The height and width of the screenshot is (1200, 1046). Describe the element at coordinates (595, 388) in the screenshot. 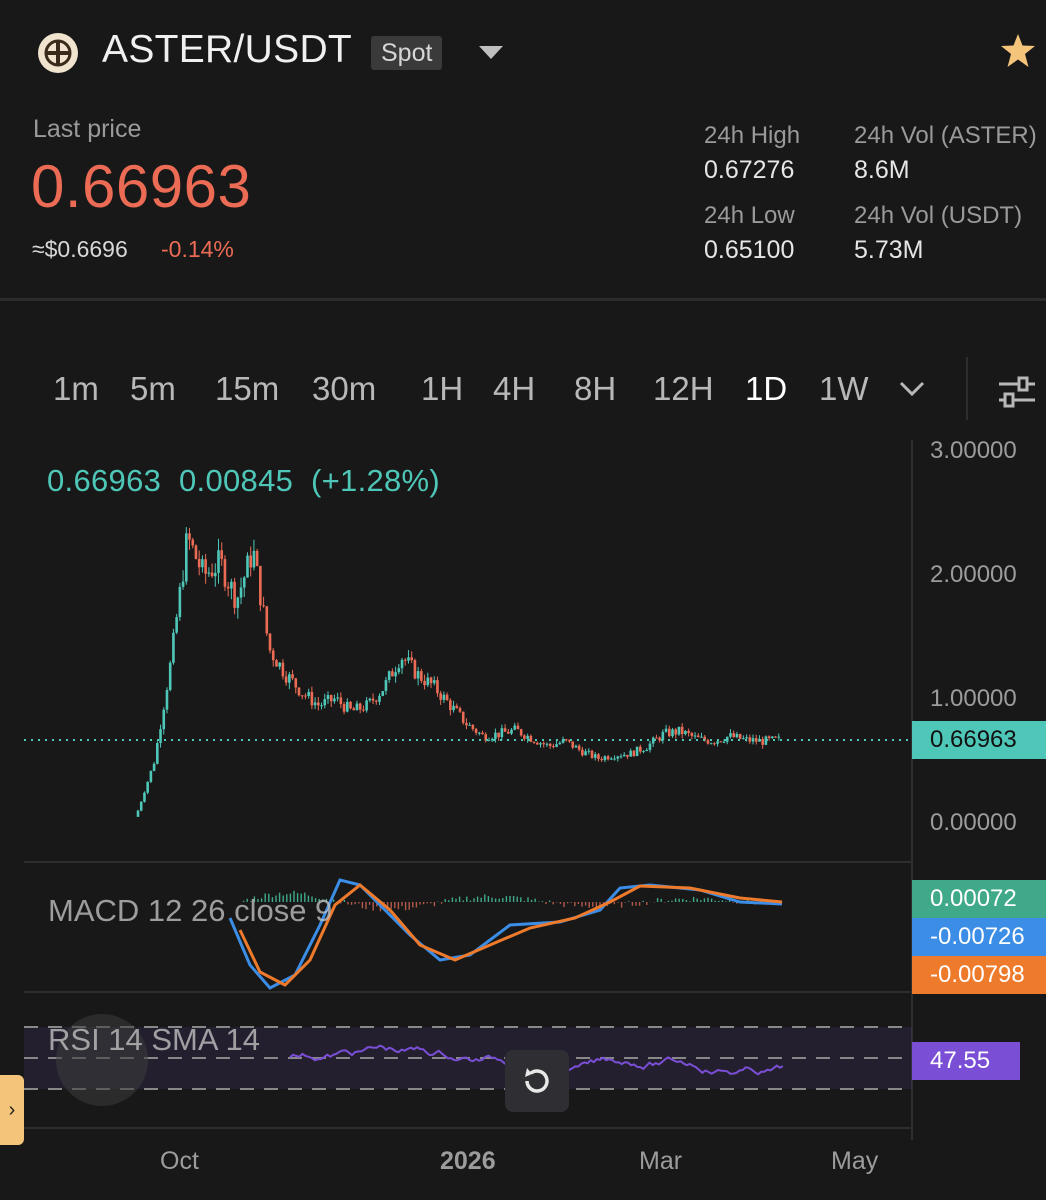

I see `tab-8h: 8H` at that location.